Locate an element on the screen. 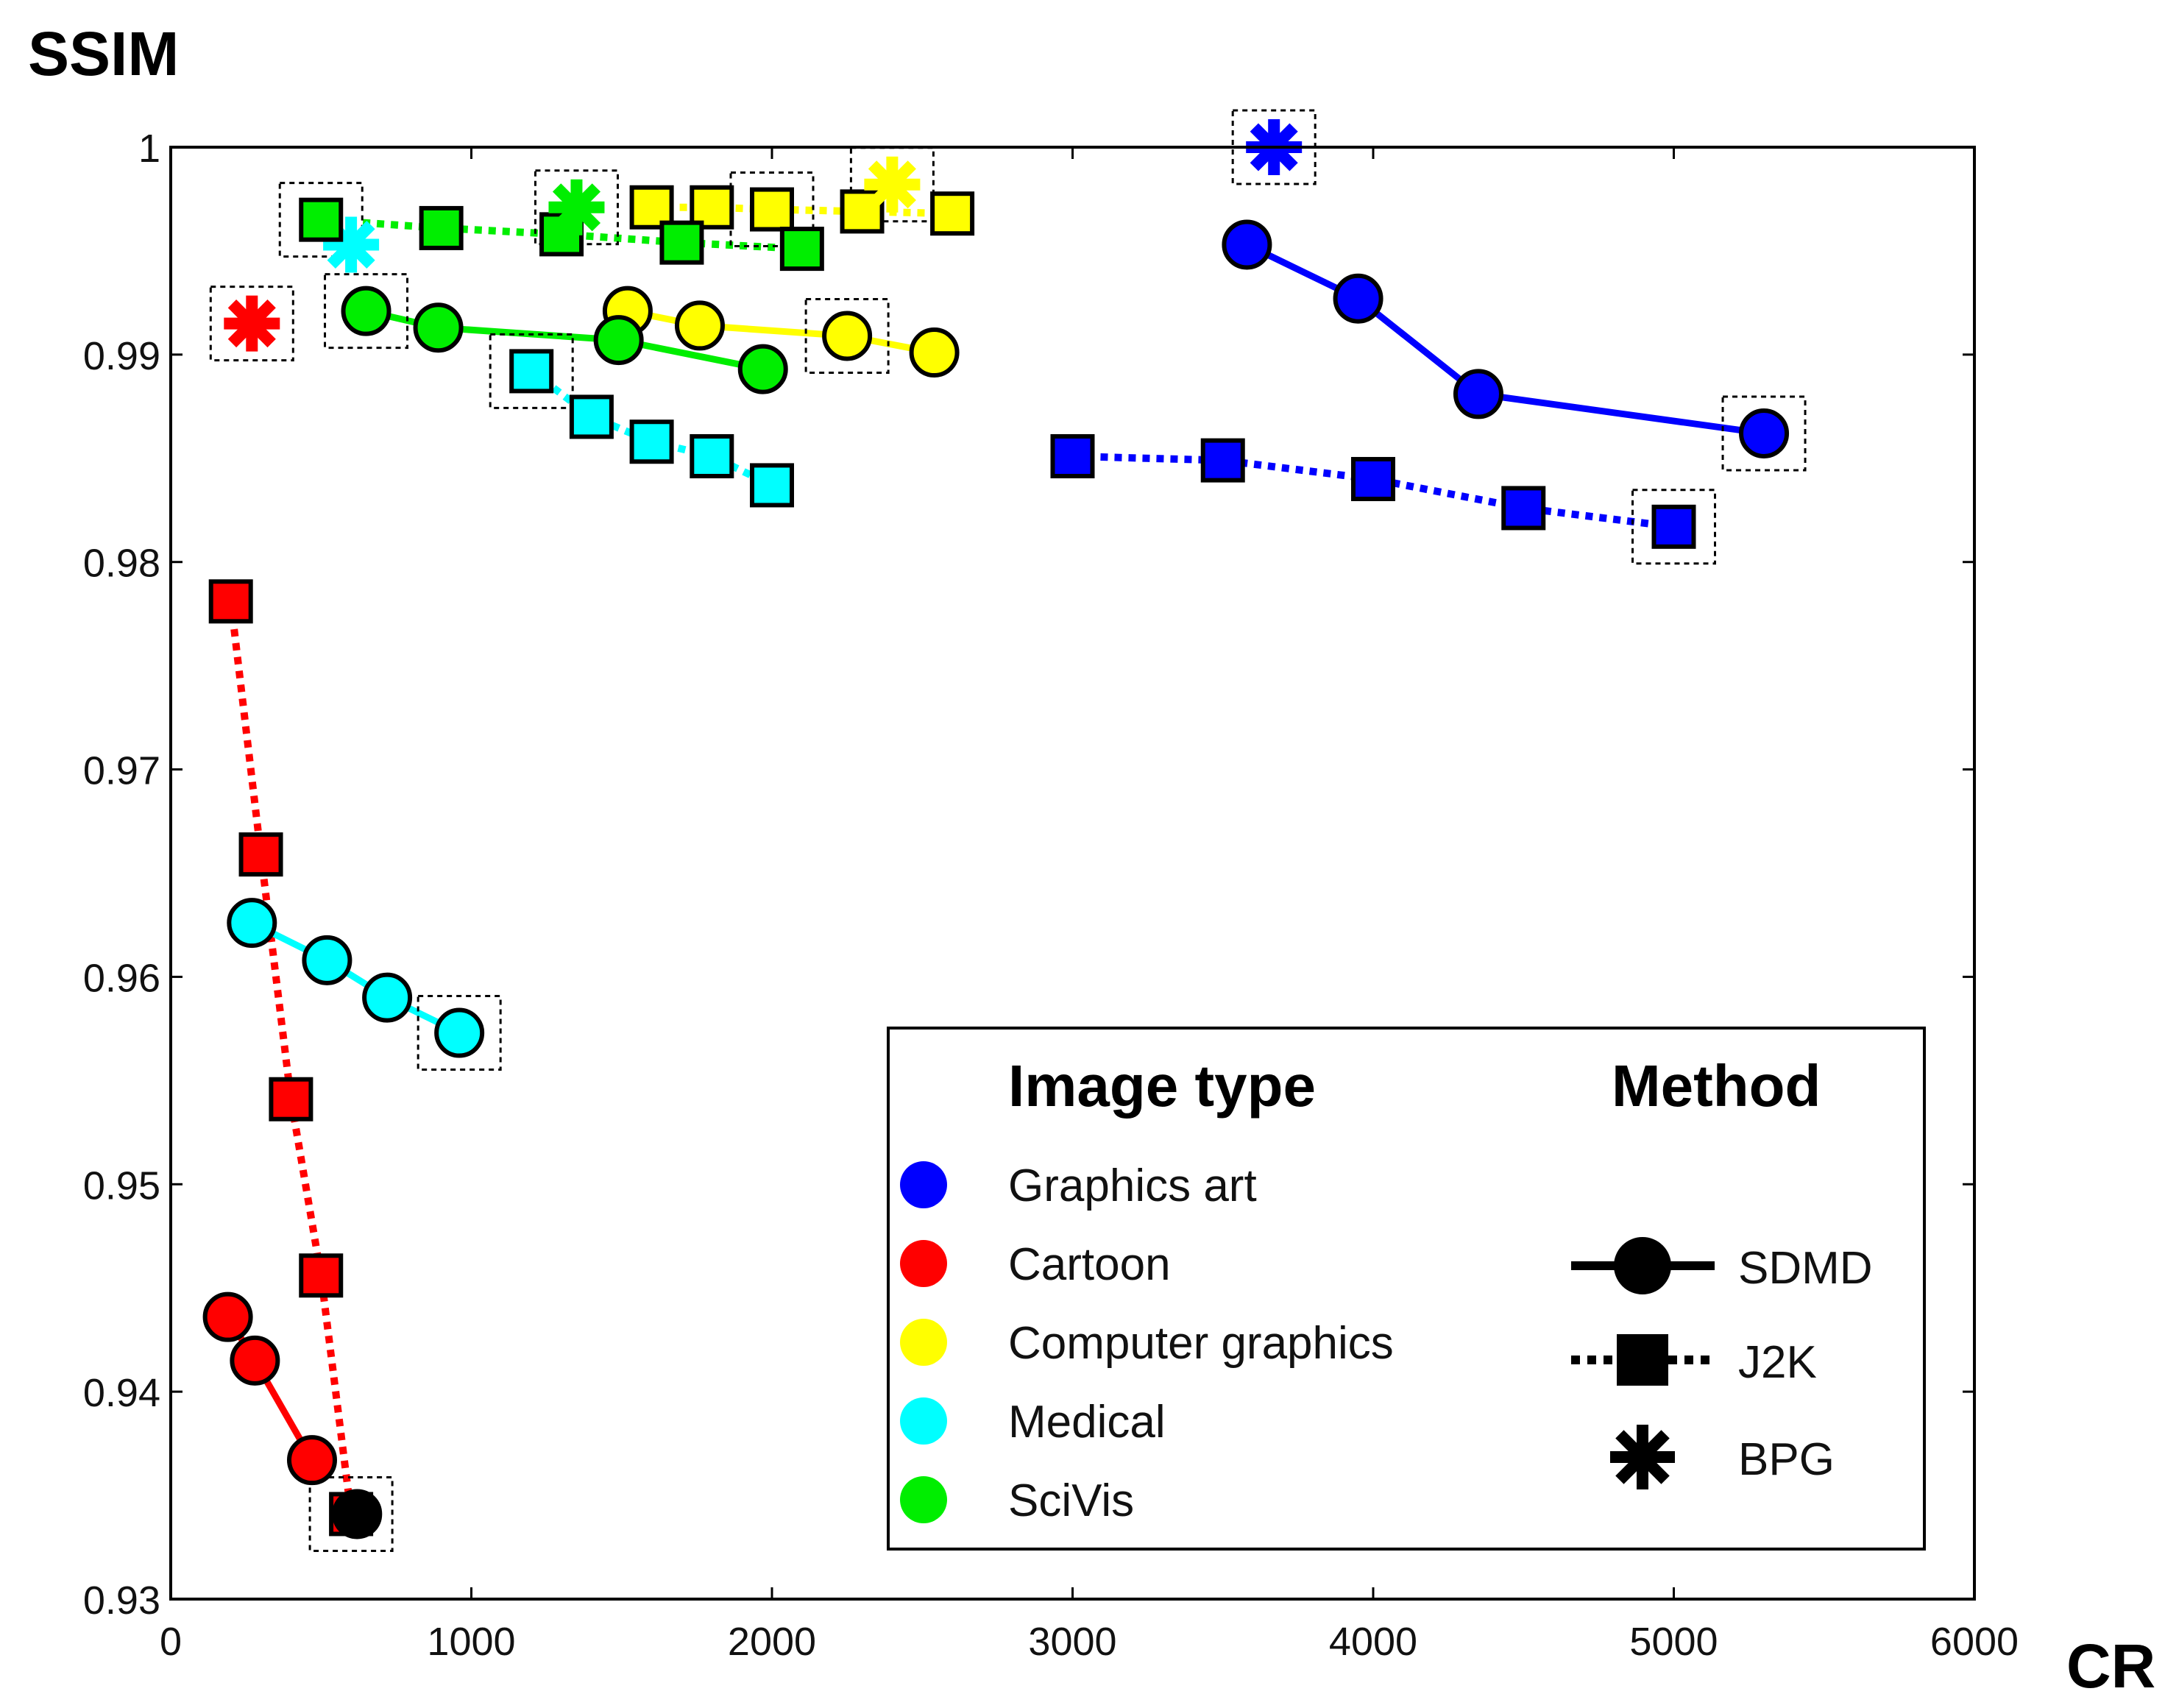  highlight-box-medical-j2k is located at coordinates (531, 371).